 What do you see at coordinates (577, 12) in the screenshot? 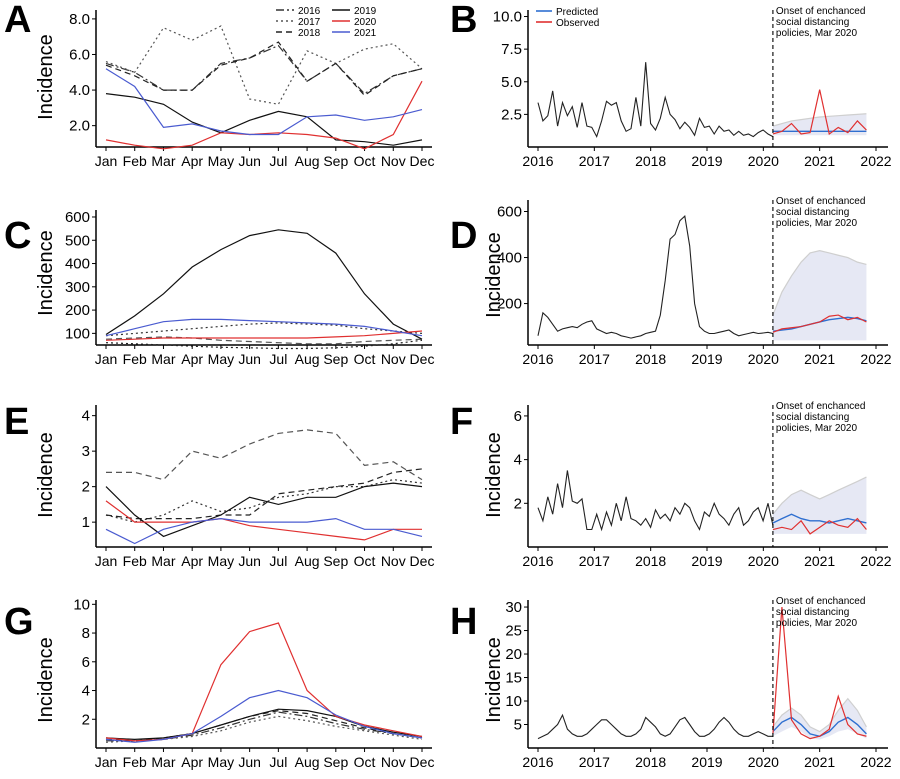
I see `legend-label-predicted: Predicted` at bounding box center [577, 12].